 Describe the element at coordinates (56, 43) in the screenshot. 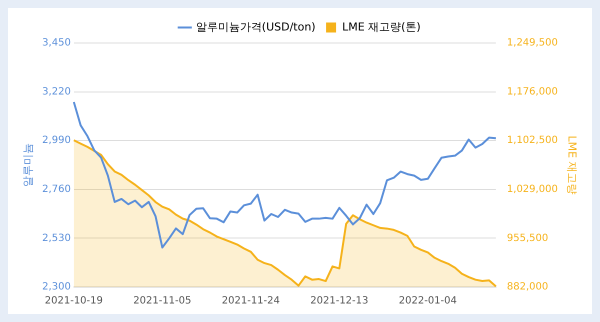

I see `y-tick-label: 3,450` at that location.